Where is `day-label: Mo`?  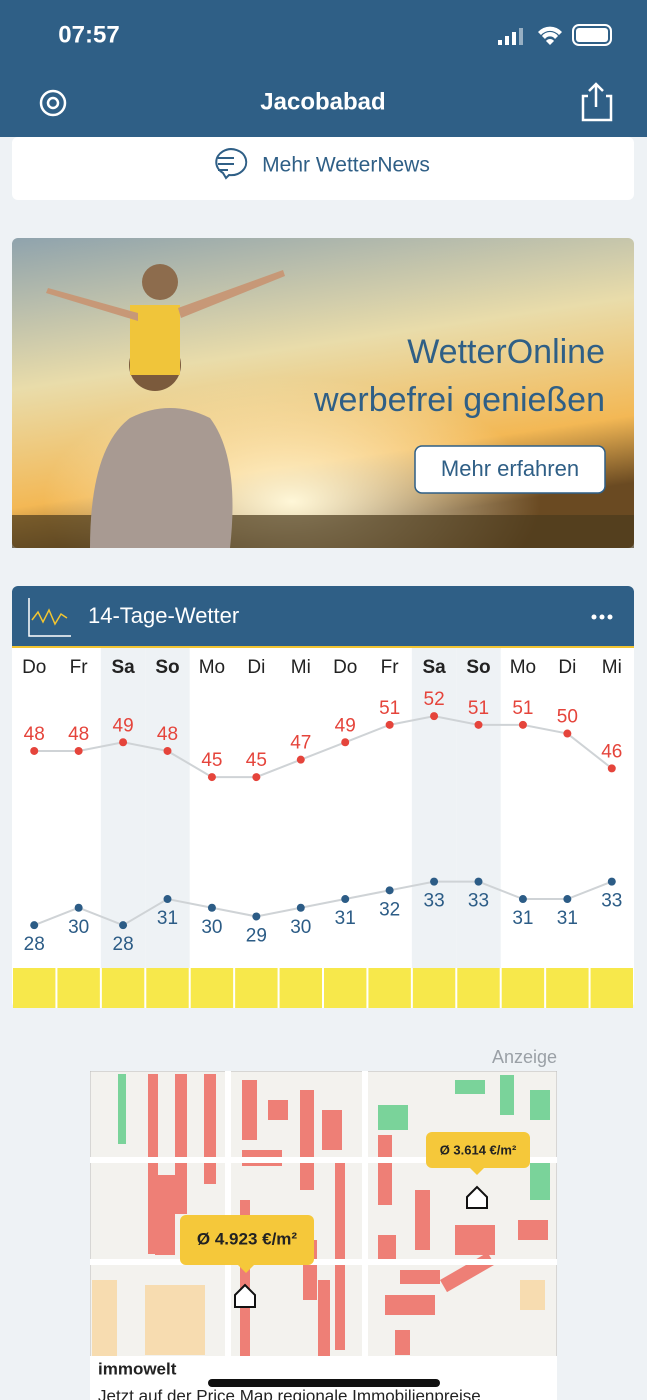
day-label: Mo is located at coordinates (523, 667).